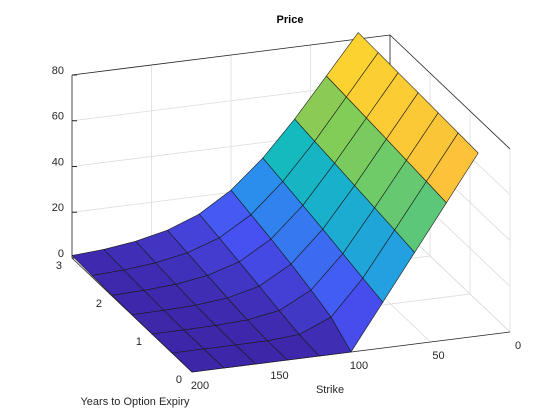  What do you see at coordinates (58, 208) in the screenshot?
I see `z-tick-label: 20` at bounding box center [58, 208].